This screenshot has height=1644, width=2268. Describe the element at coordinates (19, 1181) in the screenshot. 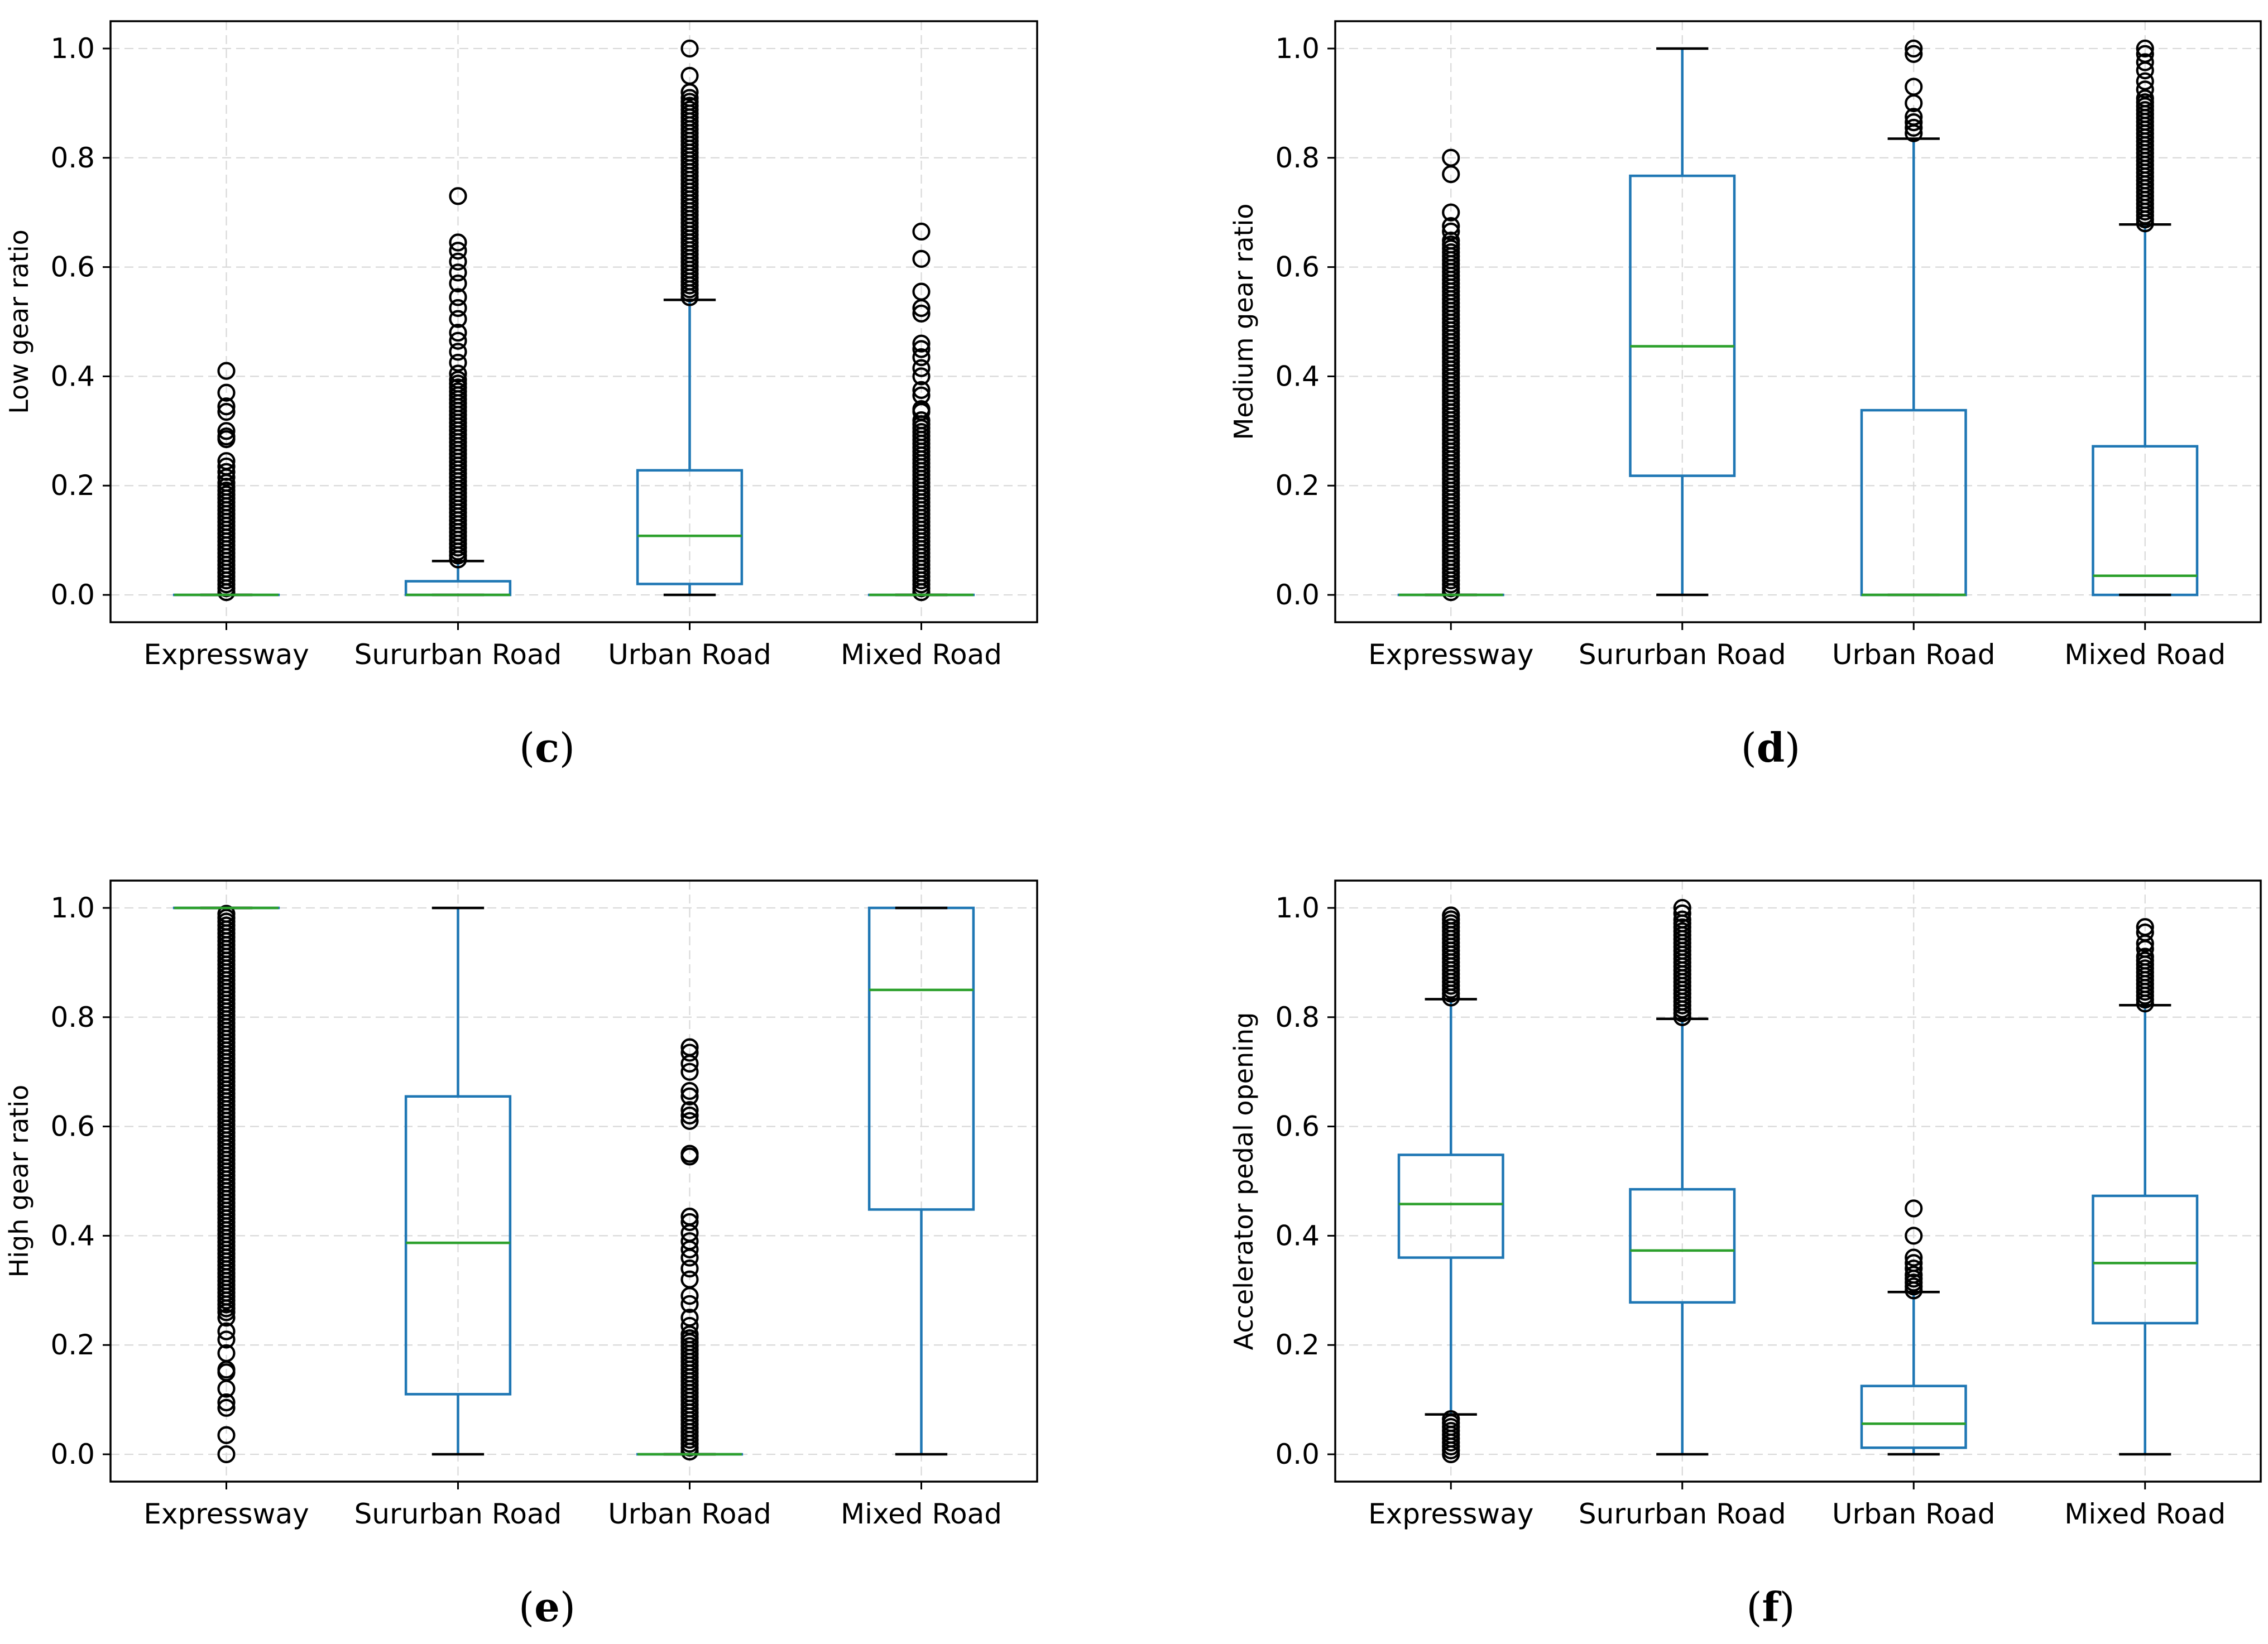

I see `y-axis-title: High gear ratio` at that location.